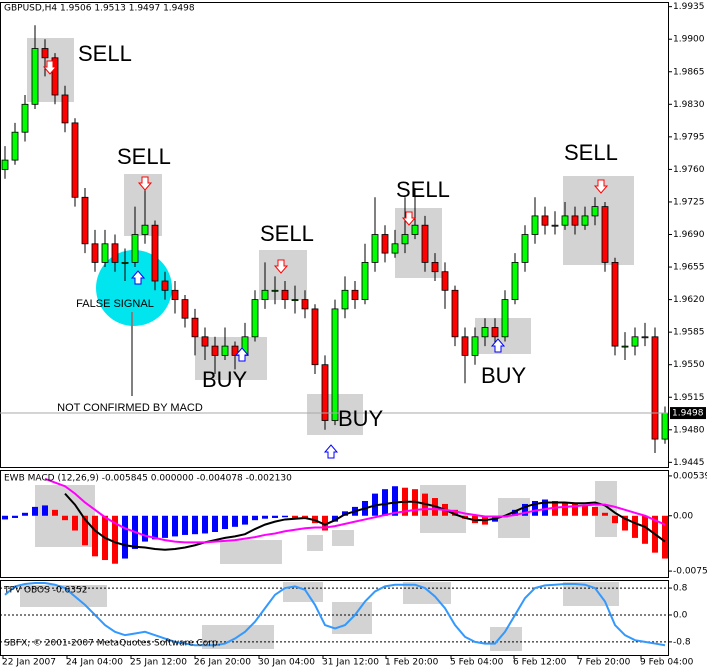 Image resolution: width=707 pixels, height=668 pixels. What do you see at coordinates (689, 170) in the screenshot?
I see `y-tick-label: 1.9760` at bounding box center [689, 170].